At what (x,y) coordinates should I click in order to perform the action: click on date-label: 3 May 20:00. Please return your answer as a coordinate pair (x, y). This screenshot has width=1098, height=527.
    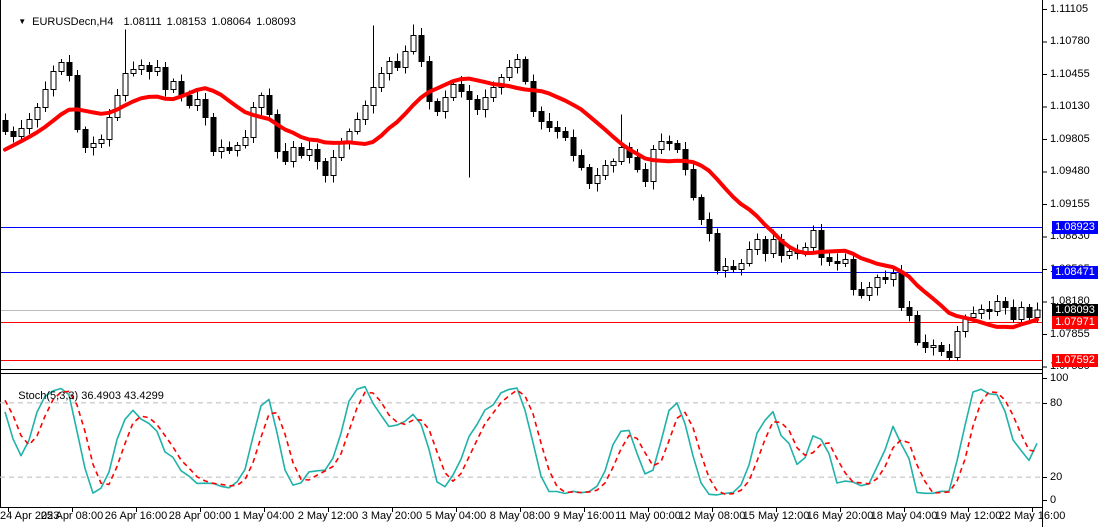
    Looking at the image, I should click on (392, 516).